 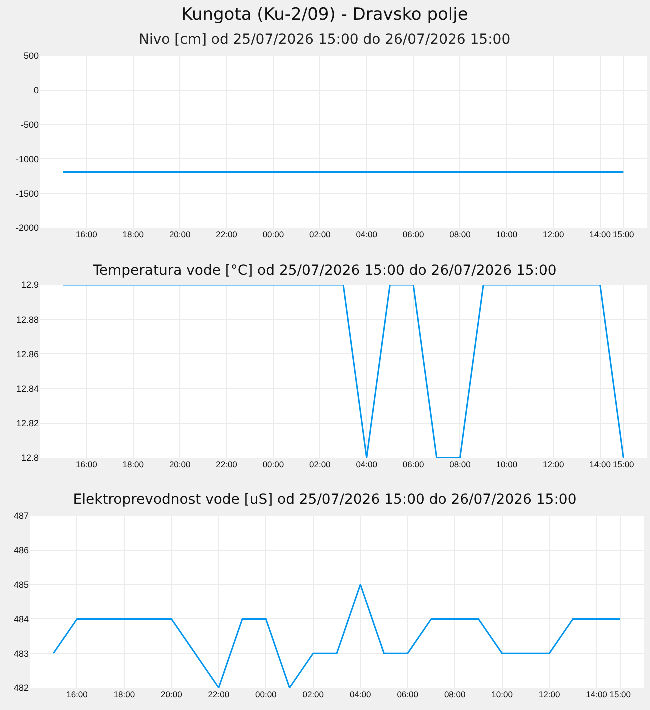 What do you see at coordinates (325, 14) in the screenshot?
I see `chart-title: Kungota (Ku-2/09) - Dravsko polje` at bounding box center [325, 14].